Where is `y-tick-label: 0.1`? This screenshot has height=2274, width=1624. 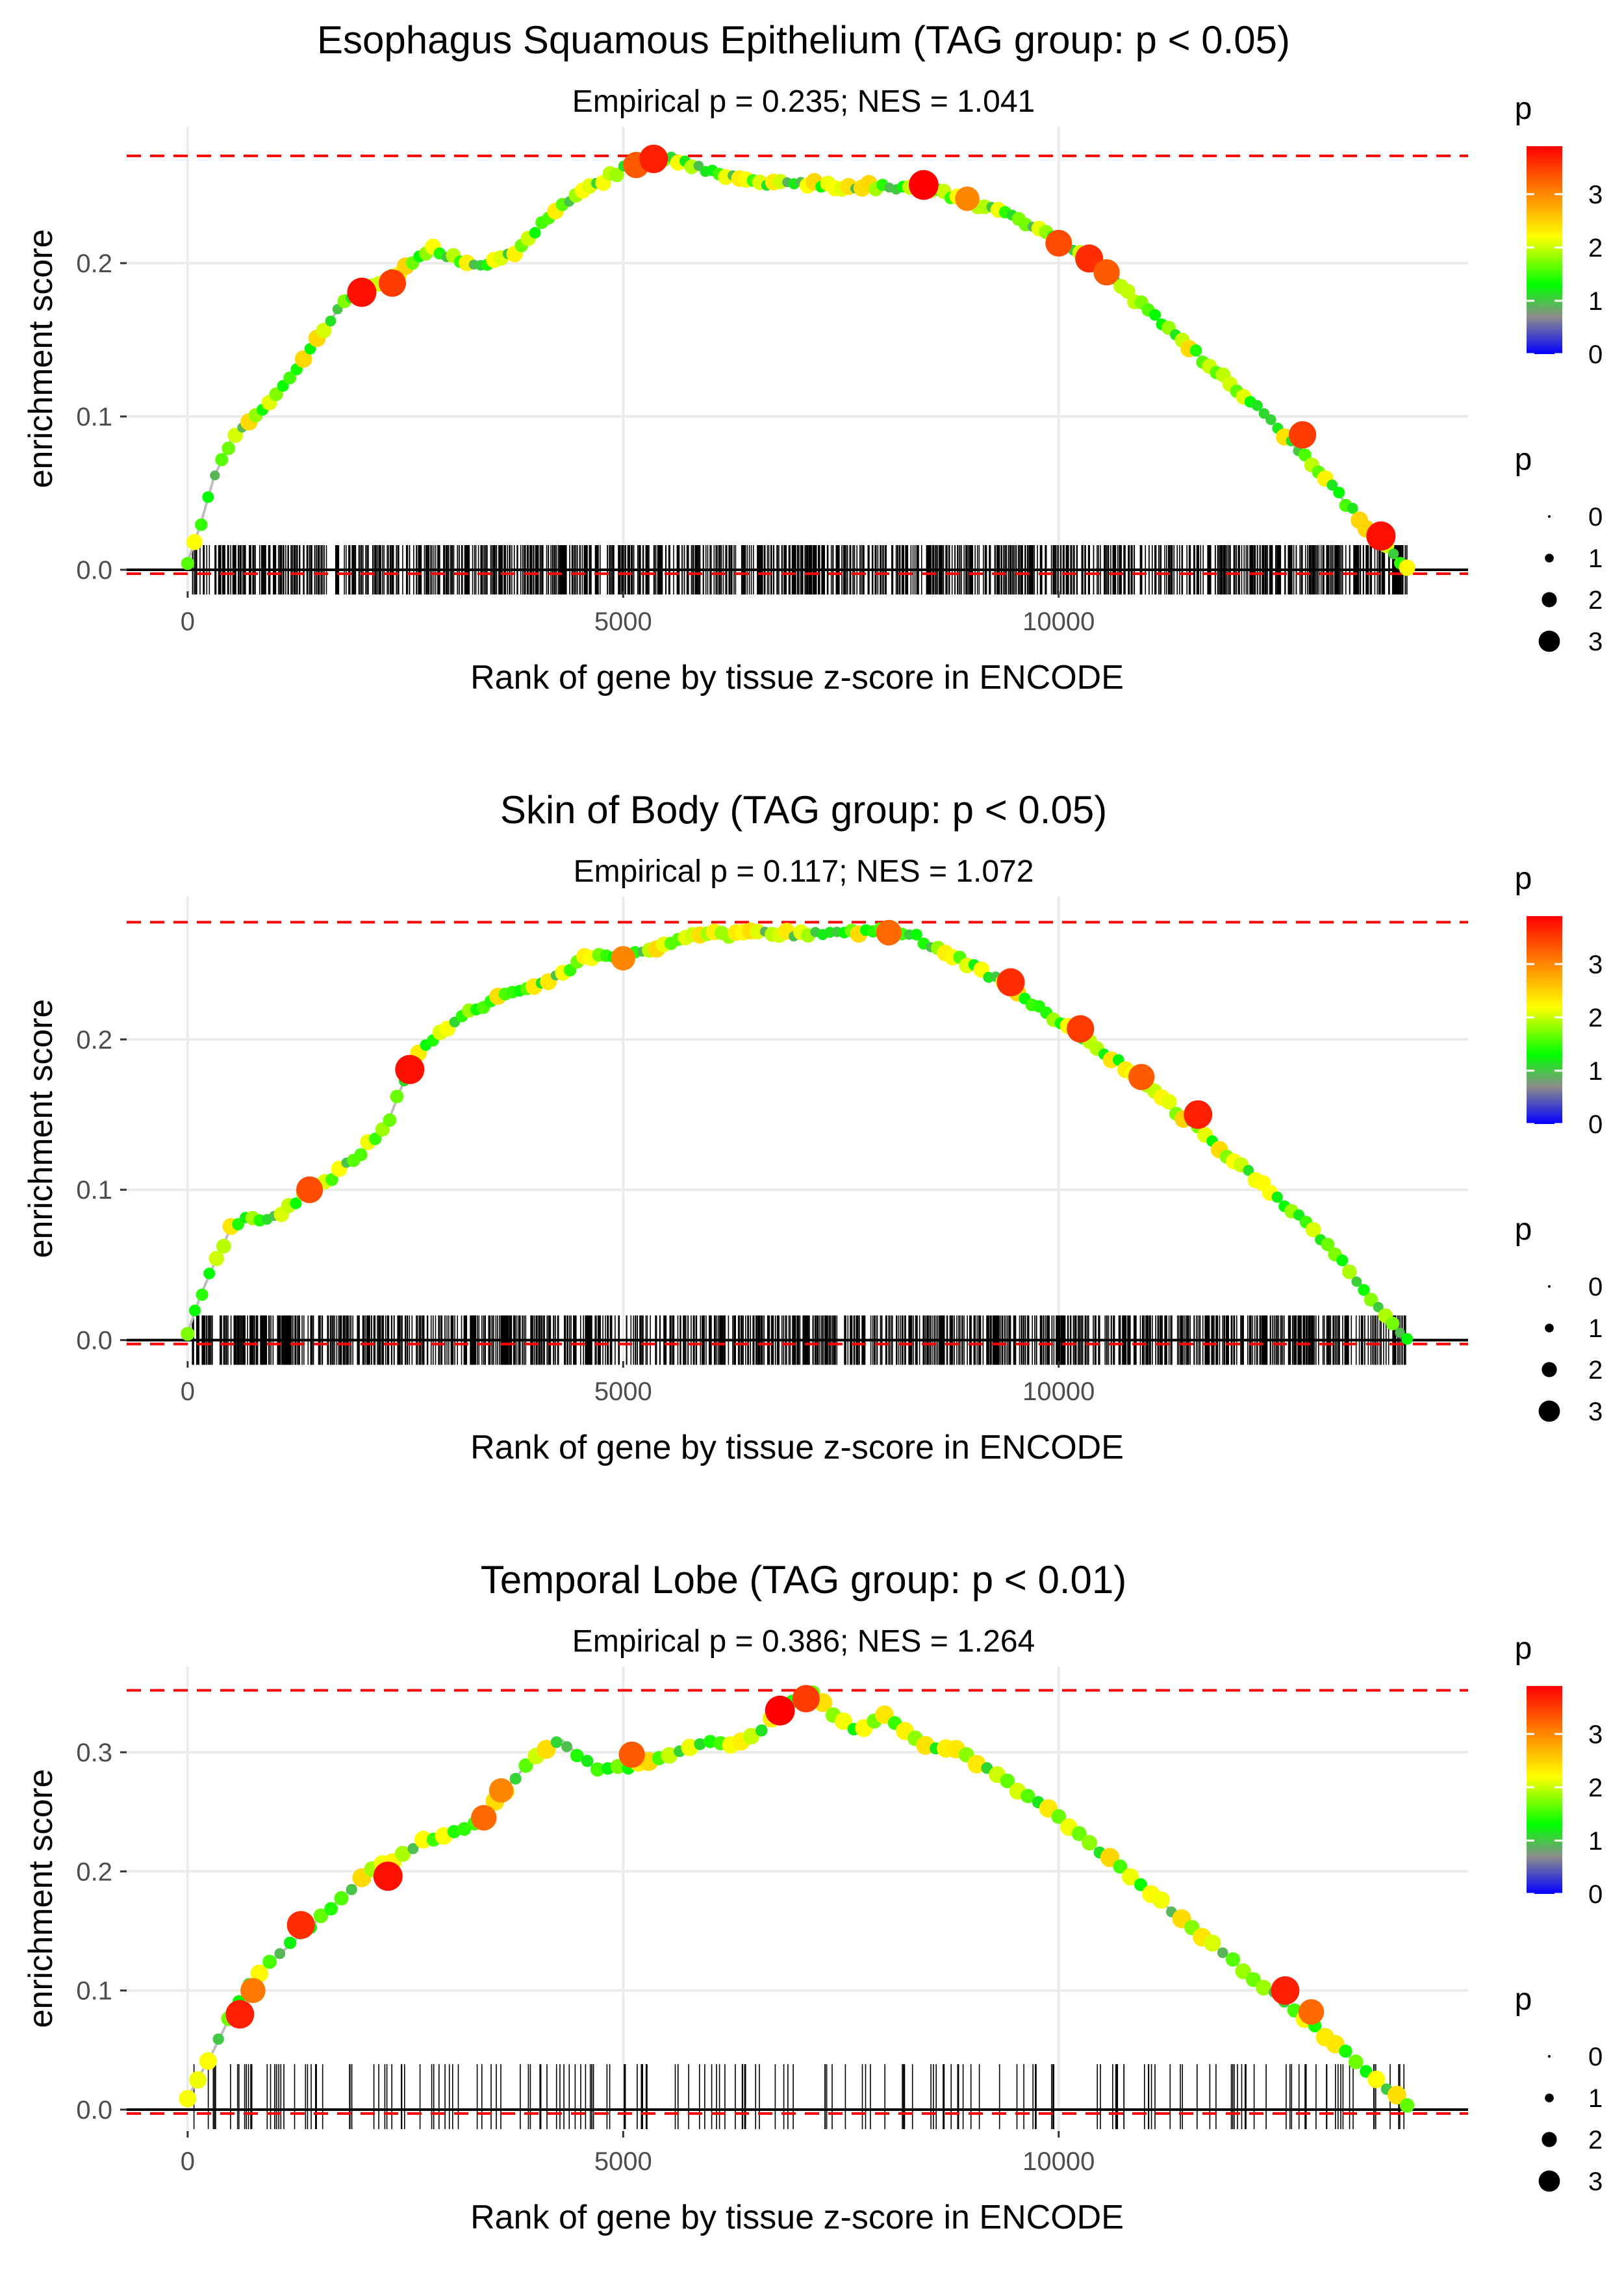
y-tick-label: 0.1 is located at coordinates (94, 417).